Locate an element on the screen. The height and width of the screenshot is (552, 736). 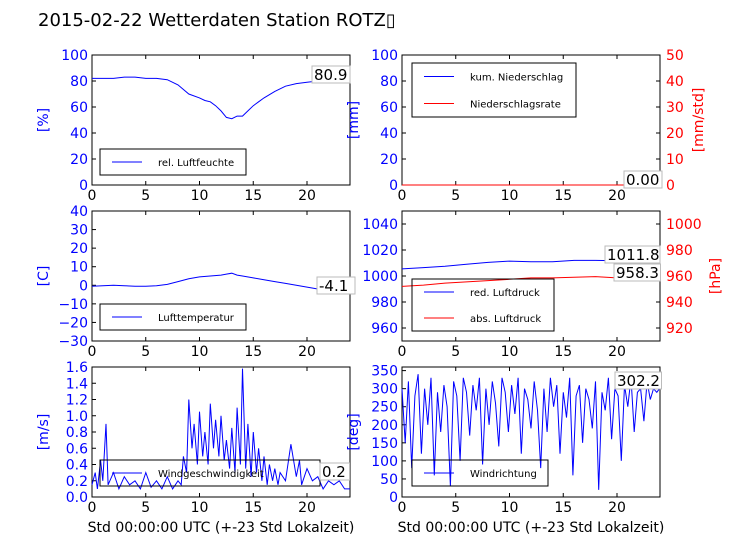
y-tick-label: 0.6 is located at coordinates (77, 449).